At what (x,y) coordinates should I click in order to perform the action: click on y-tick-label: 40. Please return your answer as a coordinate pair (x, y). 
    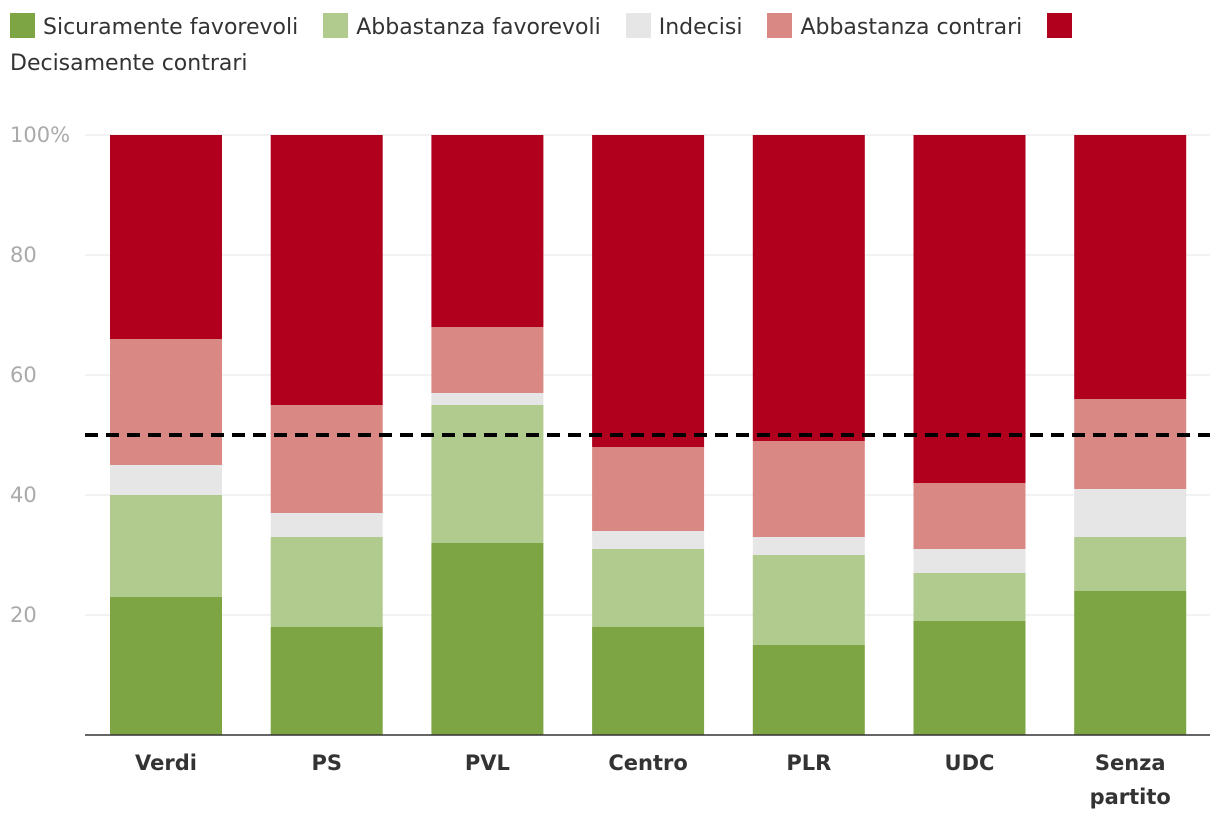
    Looking at the image, I should click on (23, 495).